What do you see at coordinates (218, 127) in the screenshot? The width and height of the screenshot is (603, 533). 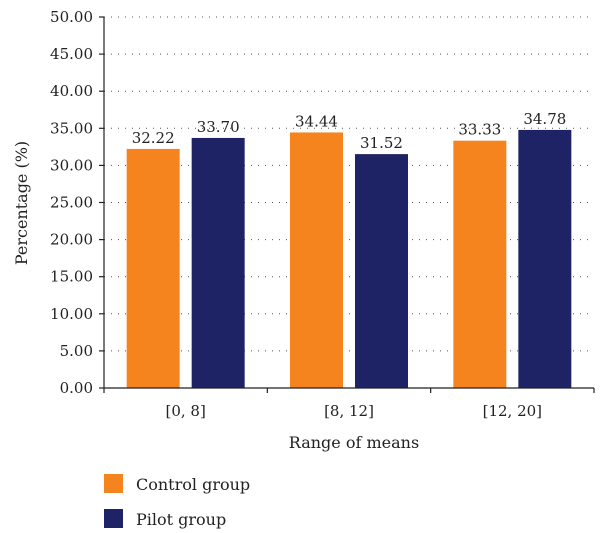 I see `data-label: 33.70` at bounding box center [218, 127].